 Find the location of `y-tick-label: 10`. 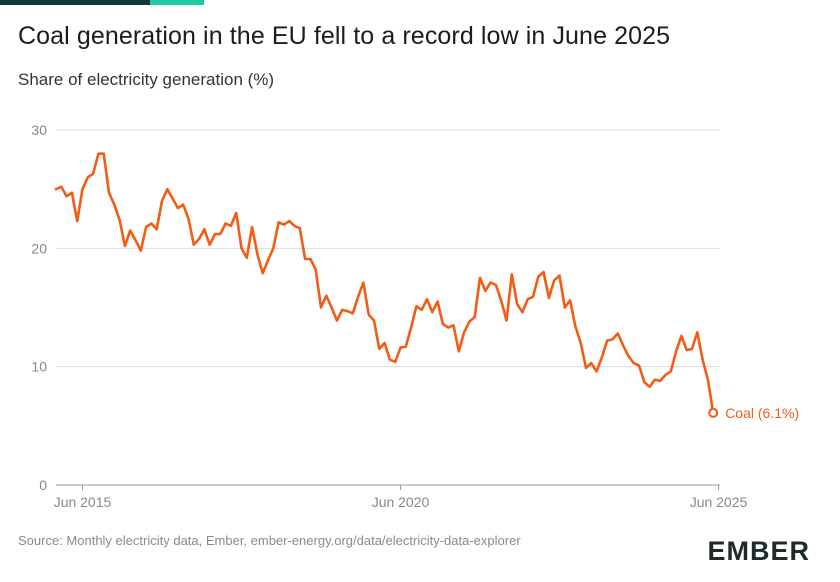

y-tick-label: 10 is located at coordinates (39, 367).